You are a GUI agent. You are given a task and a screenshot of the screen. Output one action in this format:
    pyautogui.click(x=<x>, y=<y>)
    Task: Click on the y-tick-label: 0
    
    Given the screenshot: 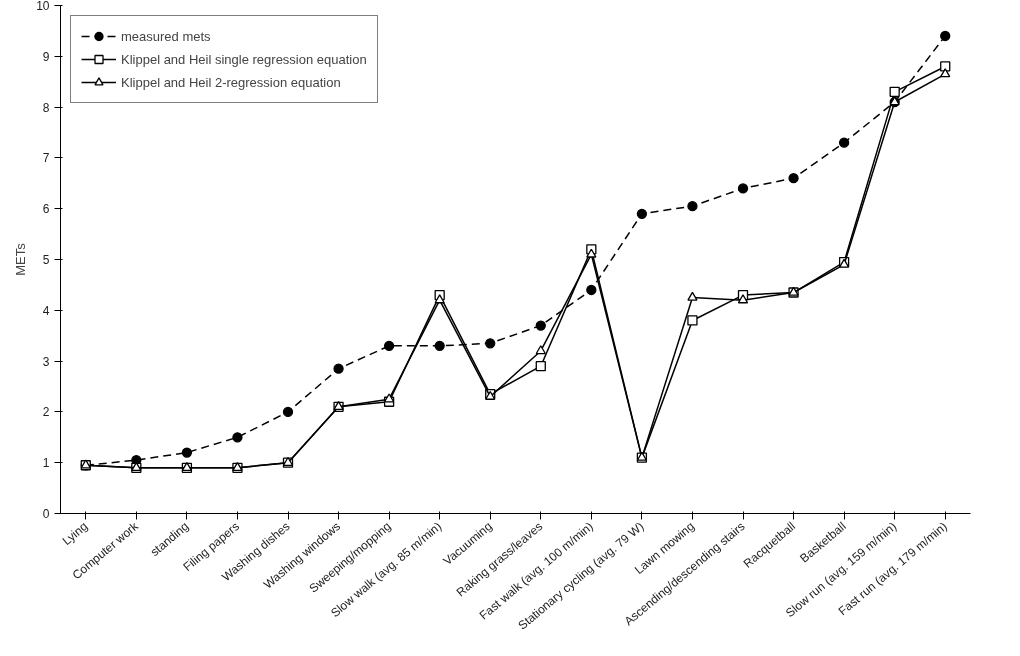 What is the action you would take?
    pyautogui.click(x=46, y=514)
    